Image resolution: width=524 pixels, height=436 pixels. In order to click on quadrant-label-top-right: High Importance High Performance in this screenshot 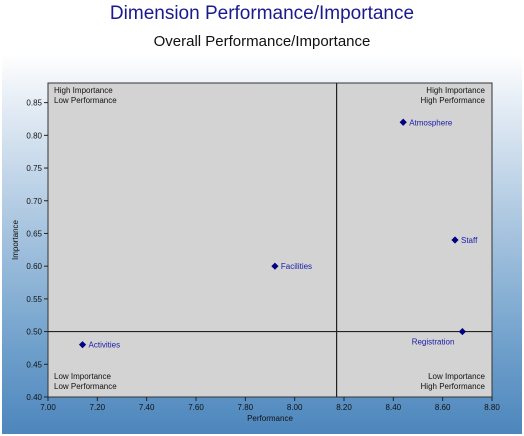, I will do `click(453, 95)`.